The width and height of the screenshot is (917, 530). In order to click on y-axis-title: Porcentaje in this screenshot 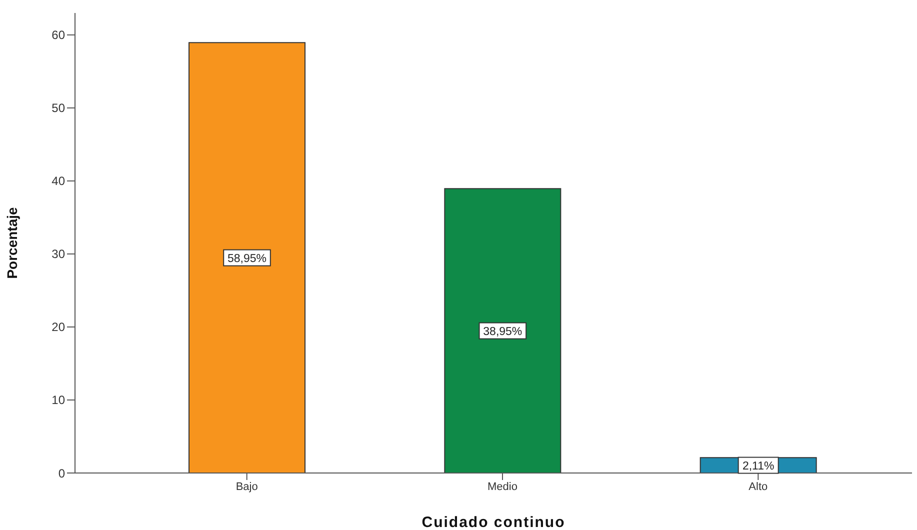, I will do `click(12, 242)`.